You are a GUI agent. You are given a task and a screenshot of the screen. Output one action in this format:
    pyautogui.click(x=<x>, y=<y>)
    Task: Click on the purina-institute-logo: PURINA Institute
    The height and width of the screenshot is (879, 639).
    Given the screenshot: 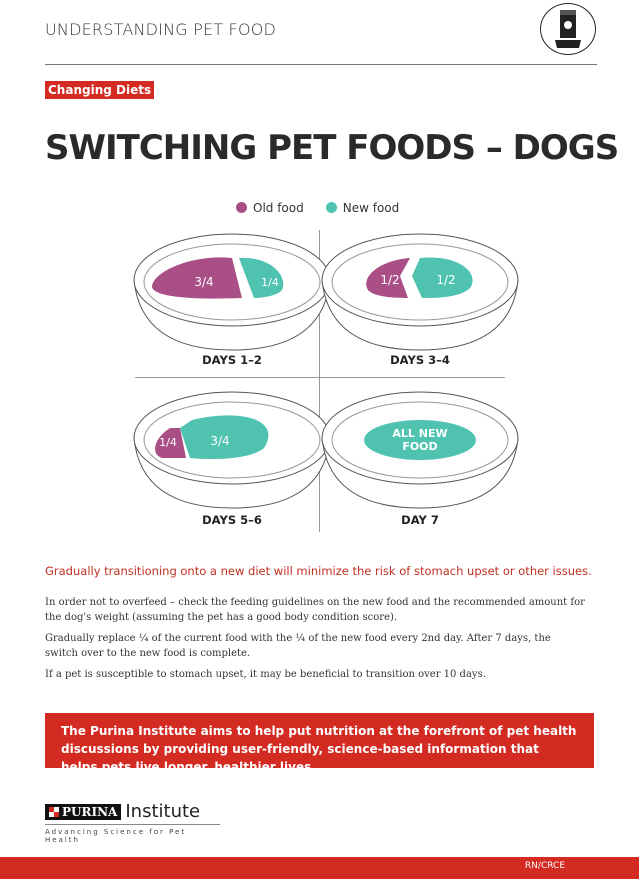 What is the action you would take?
    pyautogui.click(x=122, y=811)
    